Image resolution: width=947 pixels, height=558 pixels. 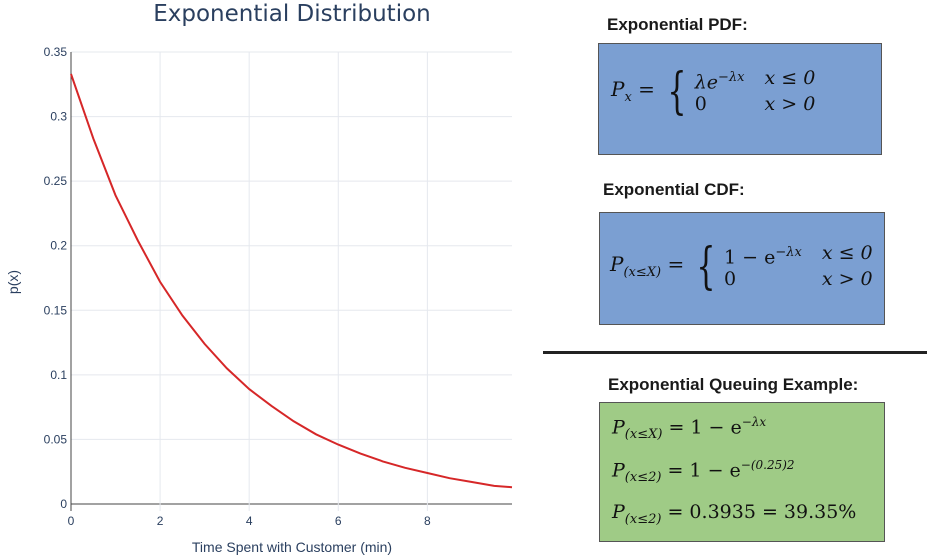 What do you see at coordinates (292, 14) in the screenshot?
I see `chart-title: Exponential Distribution` at bounding box center [292, 14].